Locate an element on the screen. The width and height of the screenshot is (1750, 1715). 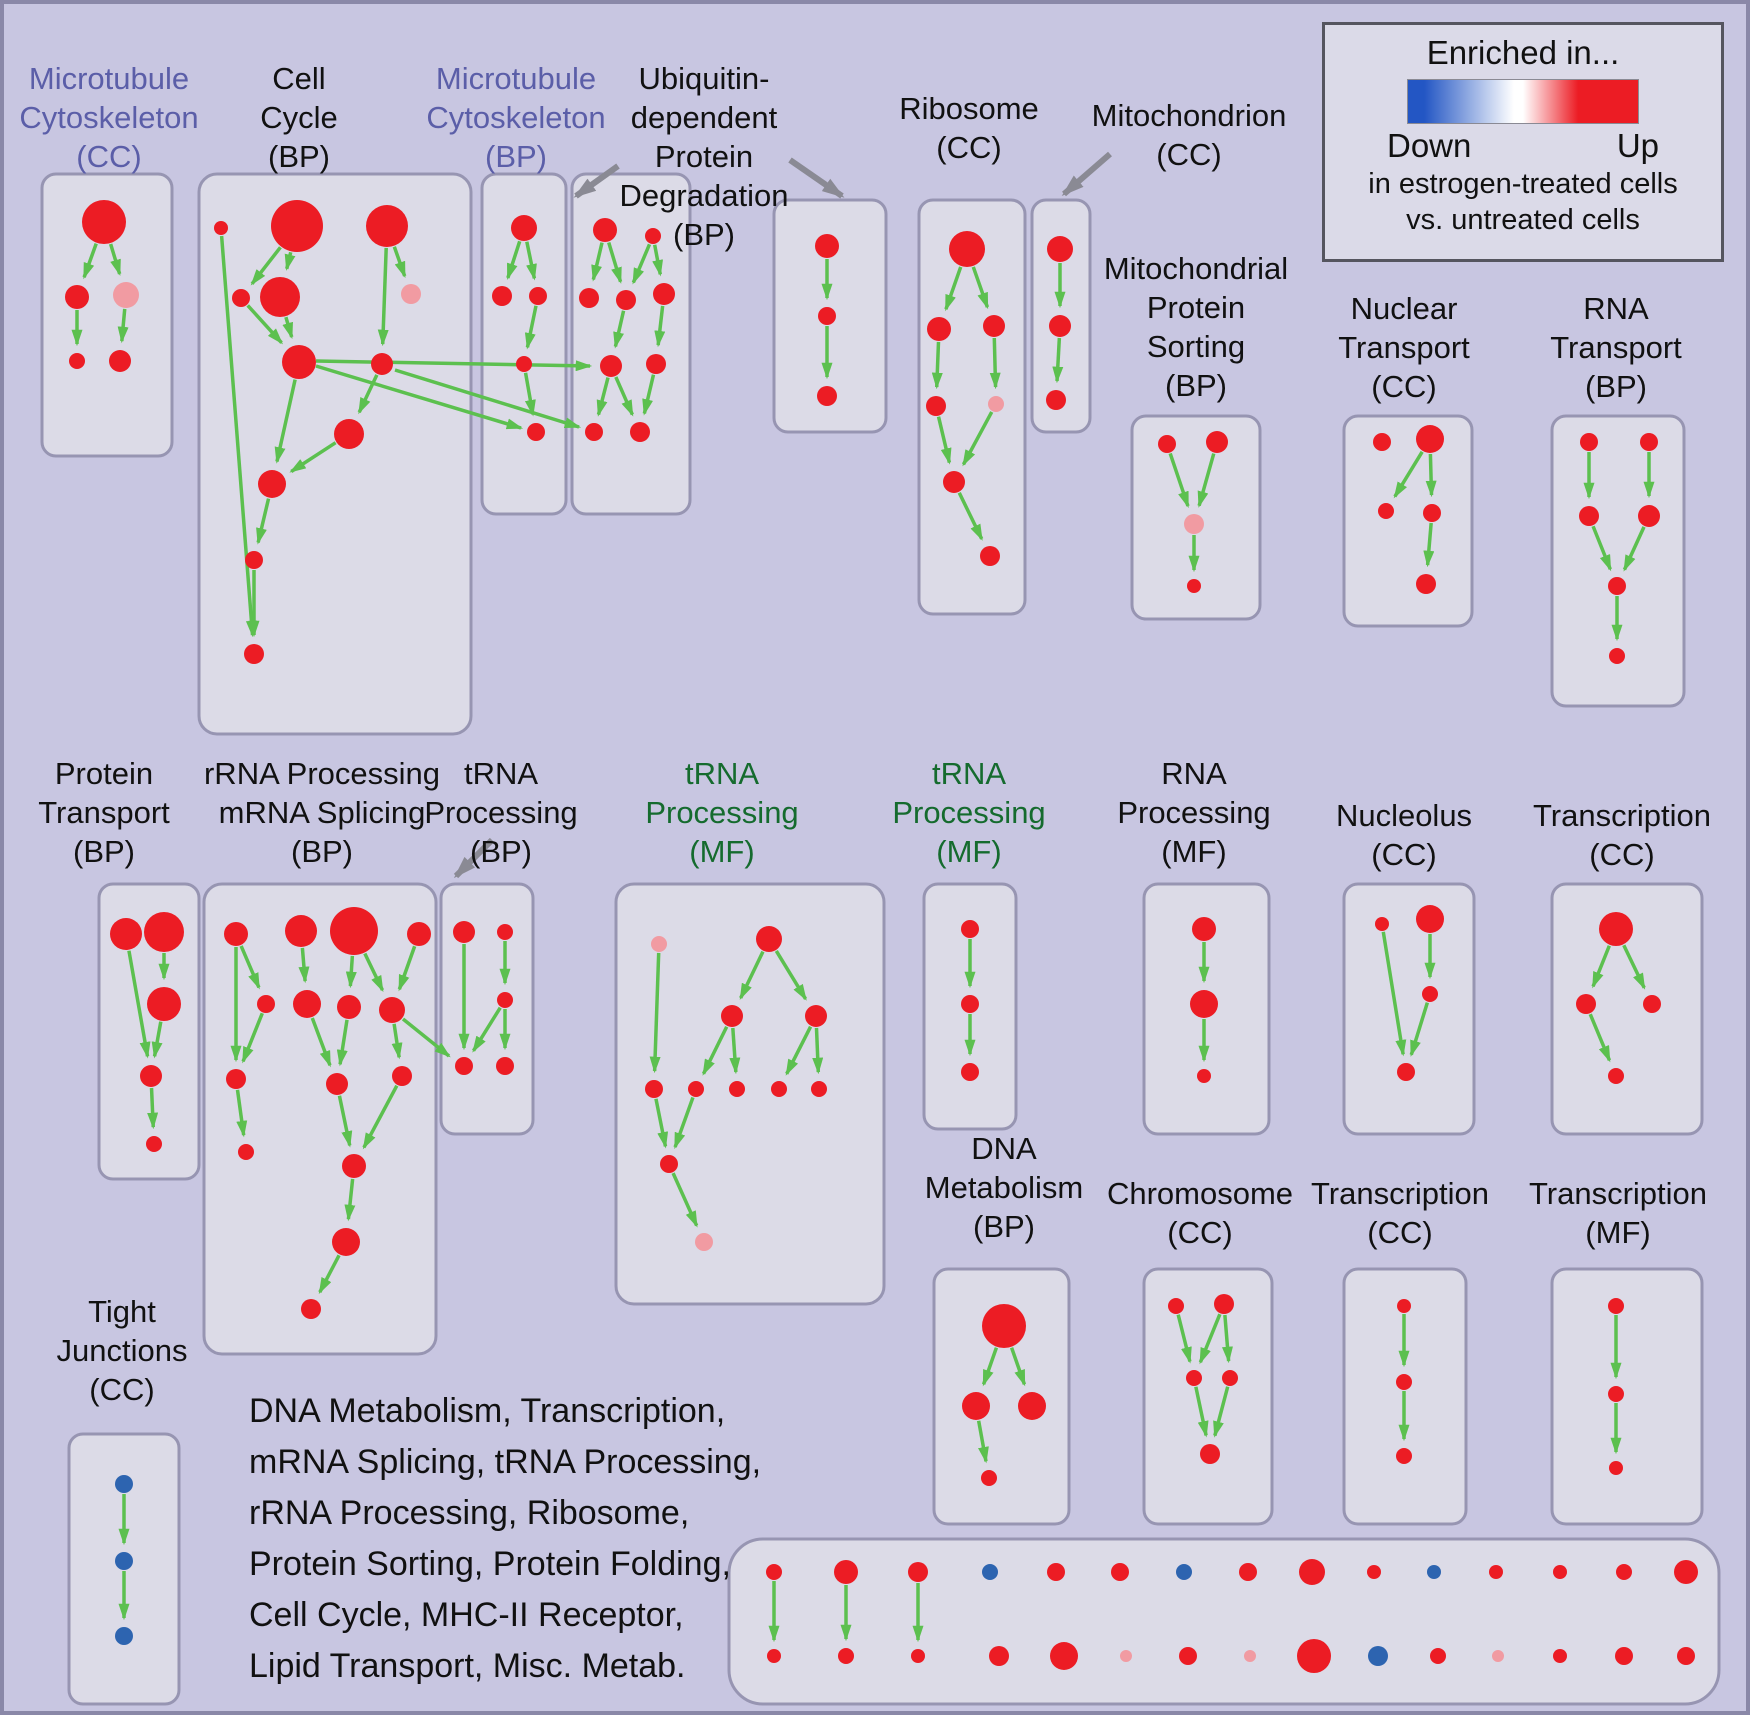
cluster-box-chromosome-cc is located at coordinates (1208, 1396).